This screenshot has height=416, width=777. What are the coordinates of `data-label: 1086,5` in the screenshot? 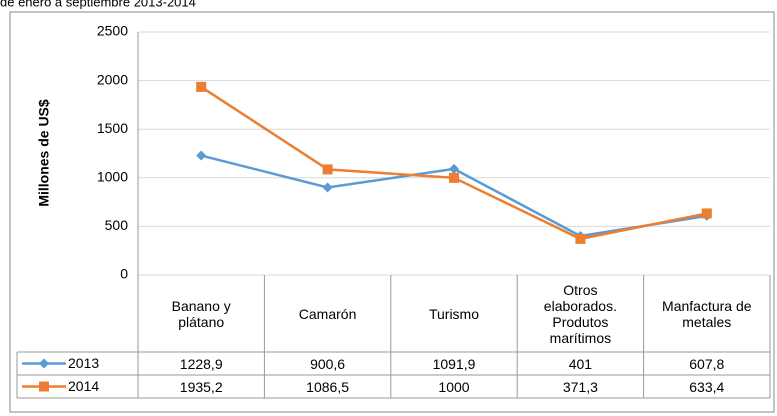 It's located at (327, 386).